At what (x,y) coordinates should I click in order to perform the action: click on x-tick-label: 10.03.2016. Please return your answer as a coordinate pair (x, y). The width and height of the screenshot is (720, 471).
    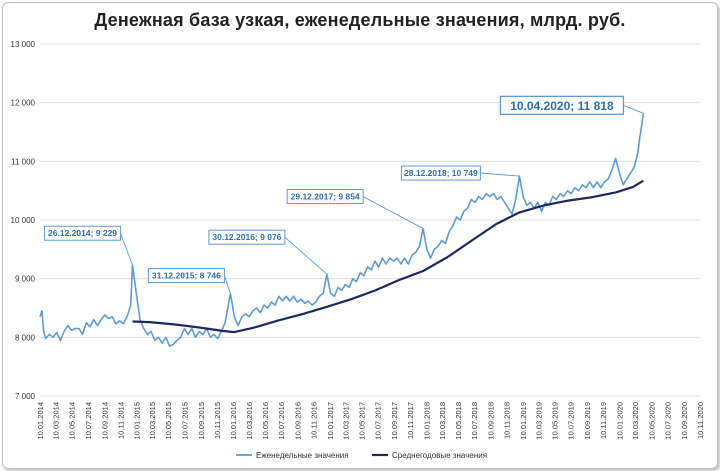
    Looking at the image, I should click on (249, 421).